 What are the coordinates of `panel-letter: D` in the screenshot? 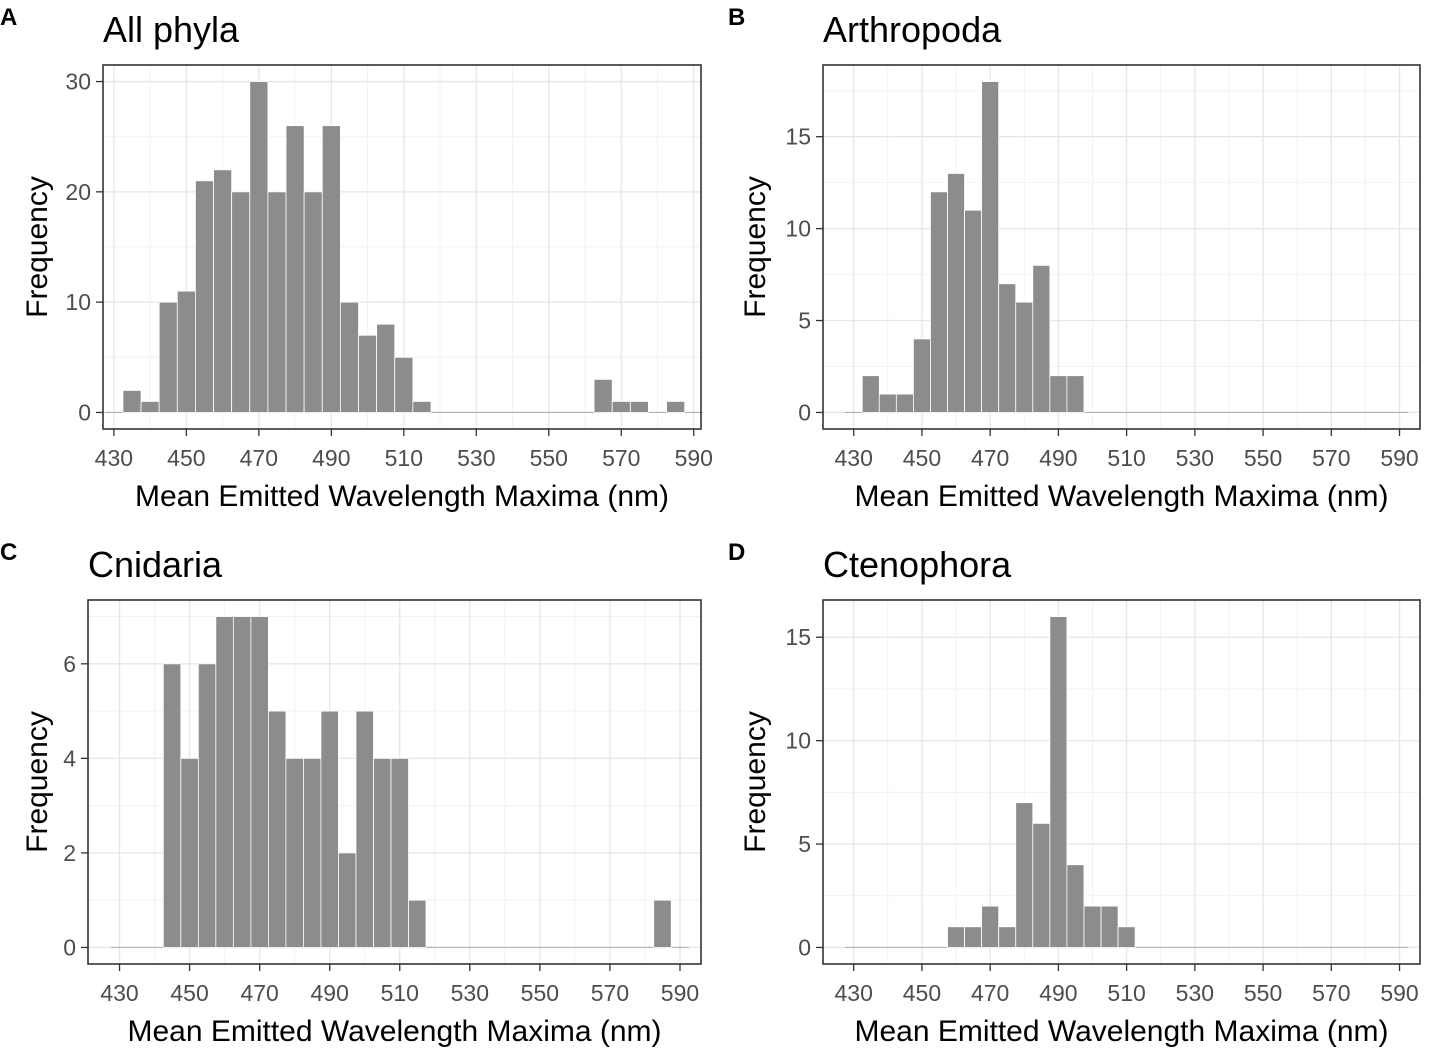 It's located at (736, 552).